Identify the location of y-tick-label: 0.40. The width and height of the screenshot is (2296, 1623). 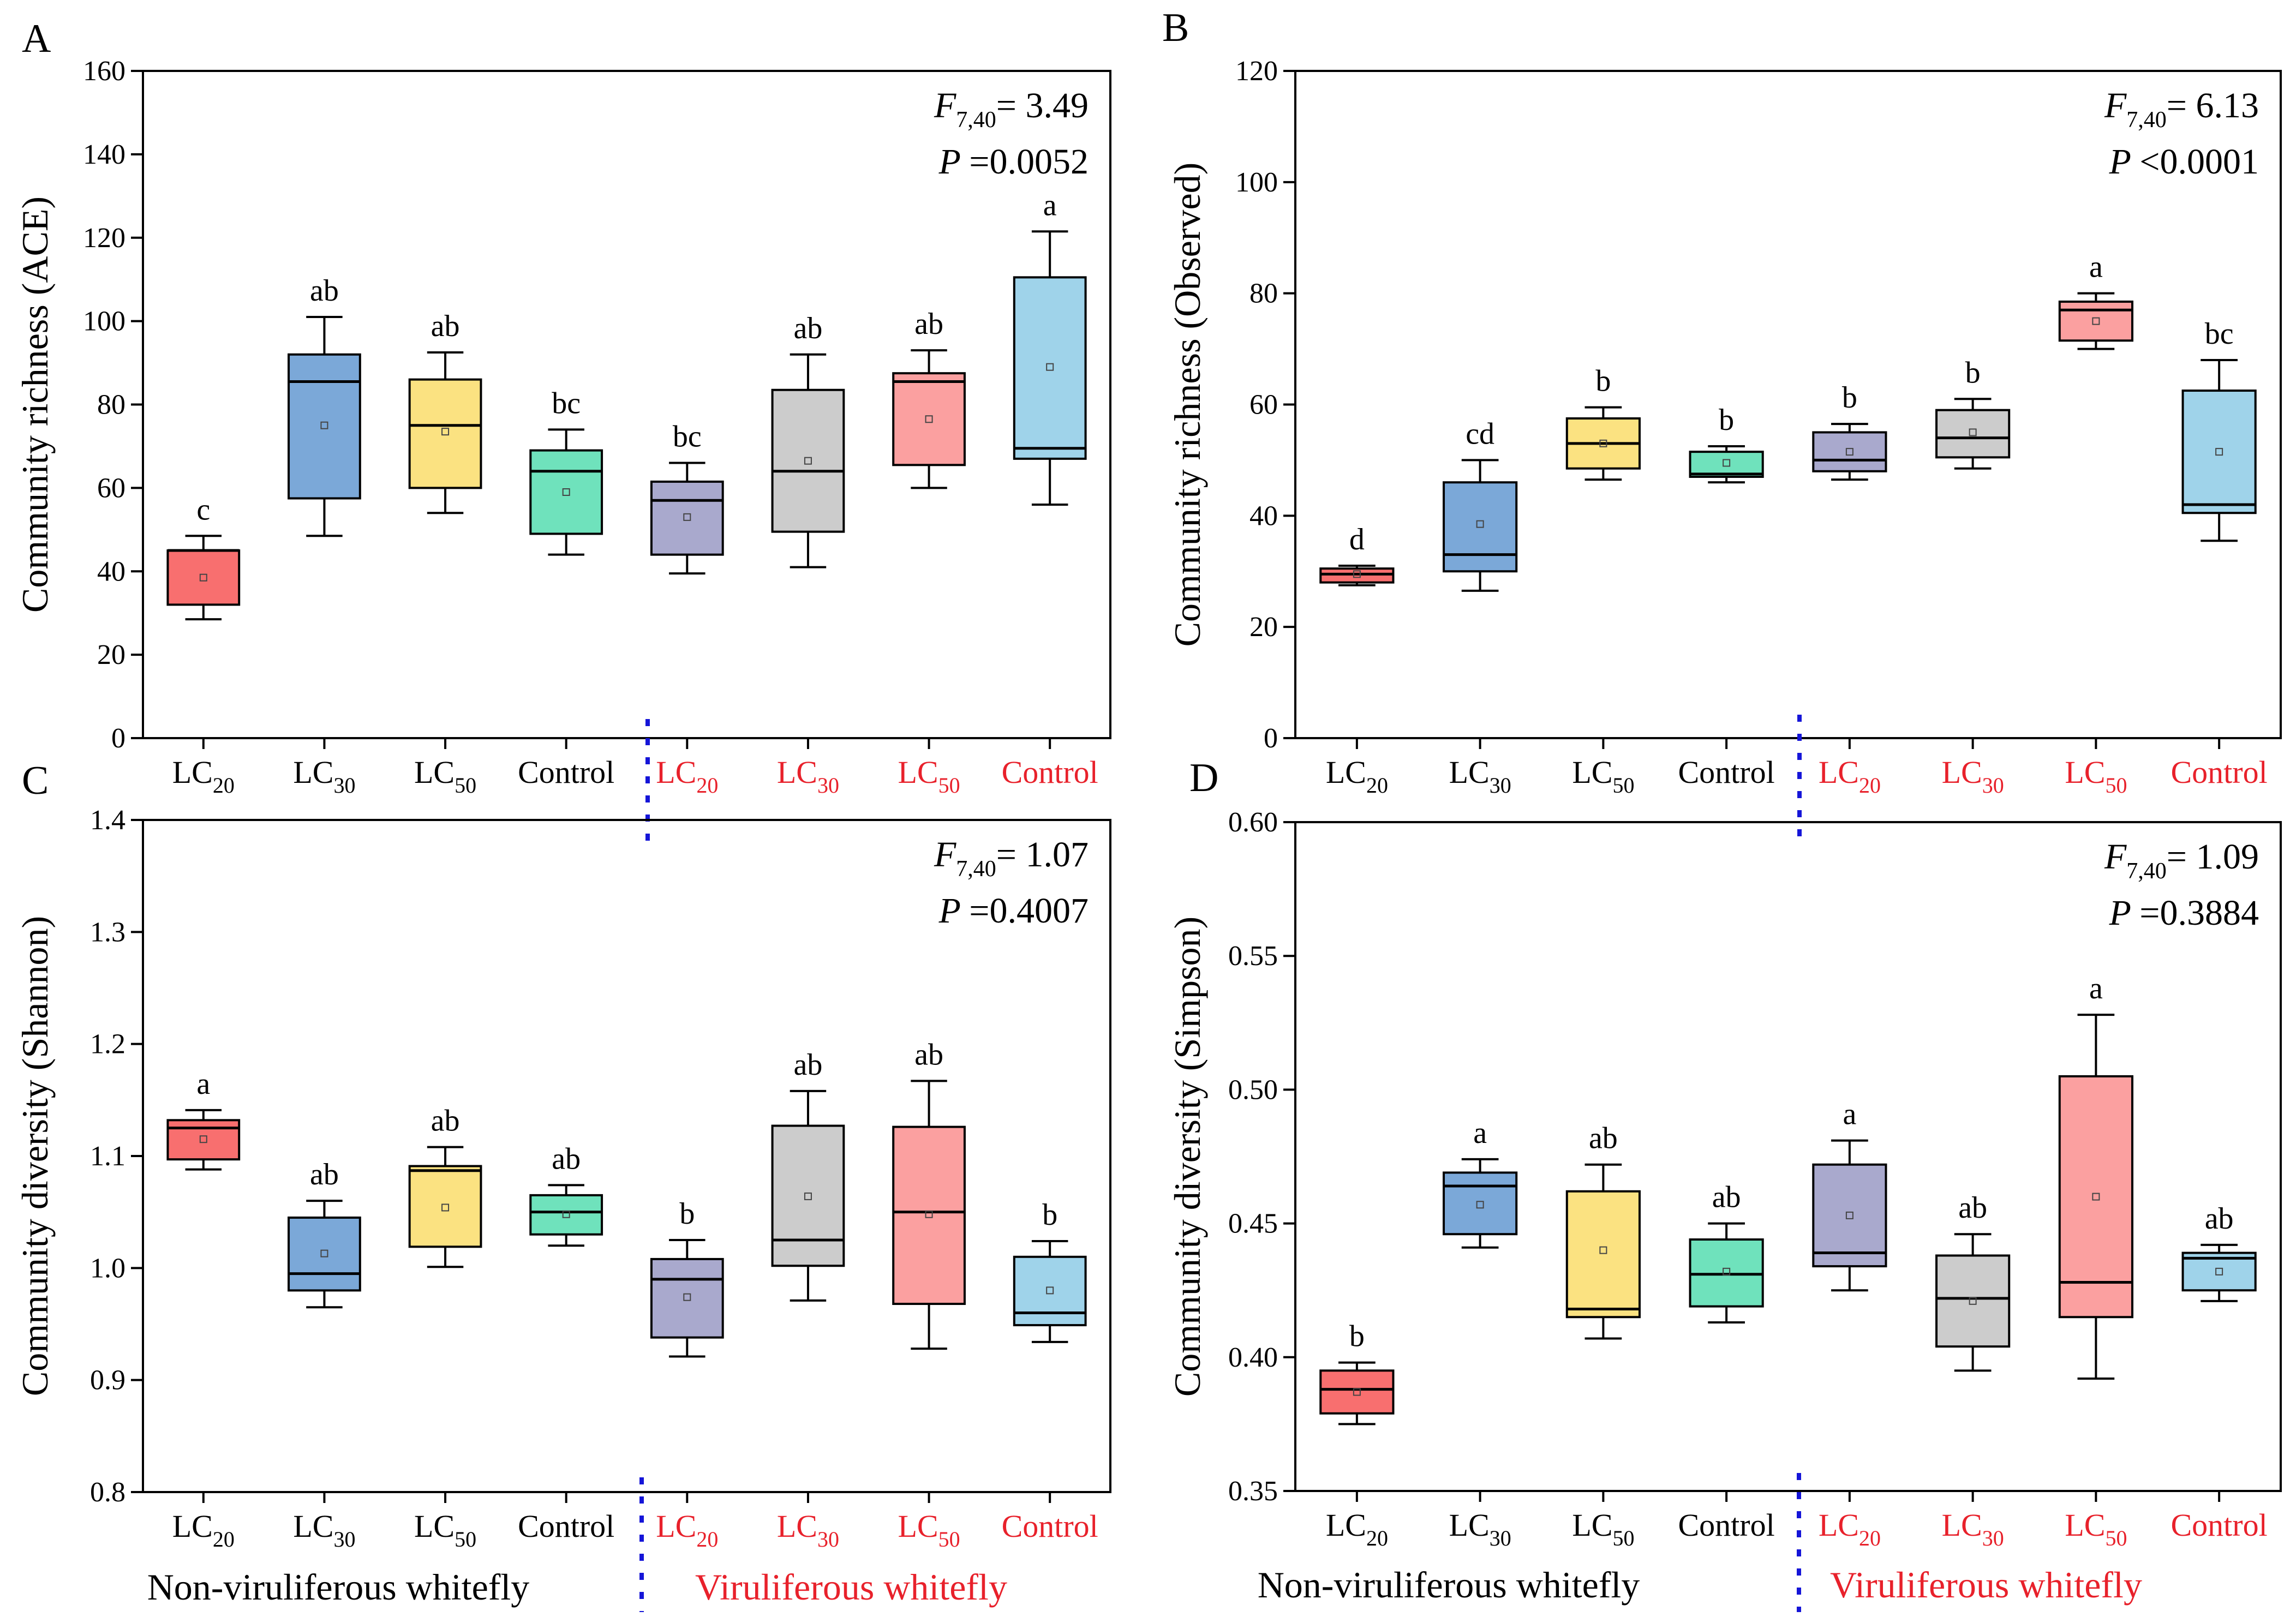
(1253, 1357).